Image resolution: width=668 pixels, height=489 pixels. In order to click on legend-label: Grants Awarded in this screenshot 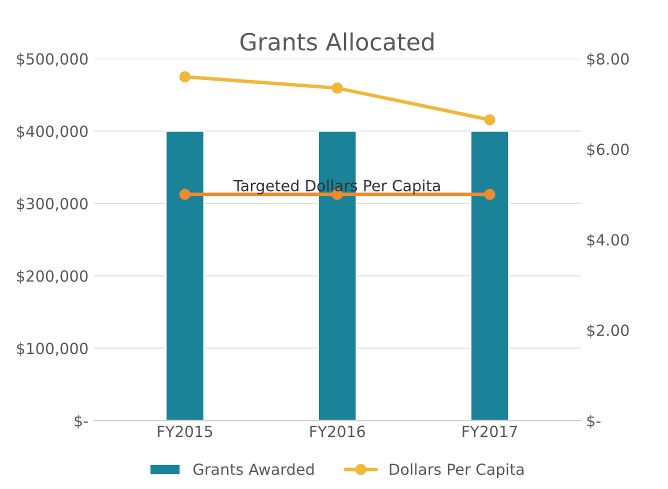, I will do `click(253, 469)`.